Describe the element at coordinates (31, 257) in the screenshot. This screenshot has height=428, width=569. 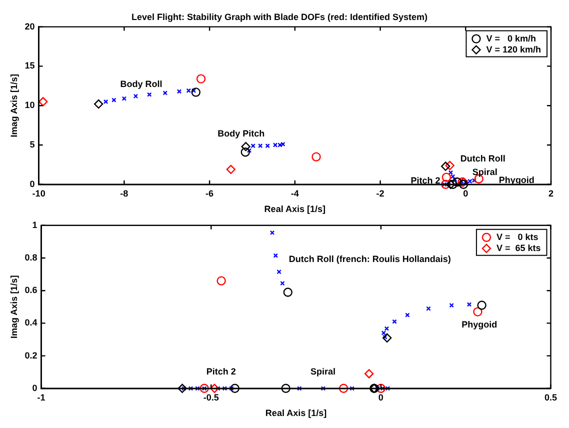
I see `y-tick-label: 0.8` at that location.